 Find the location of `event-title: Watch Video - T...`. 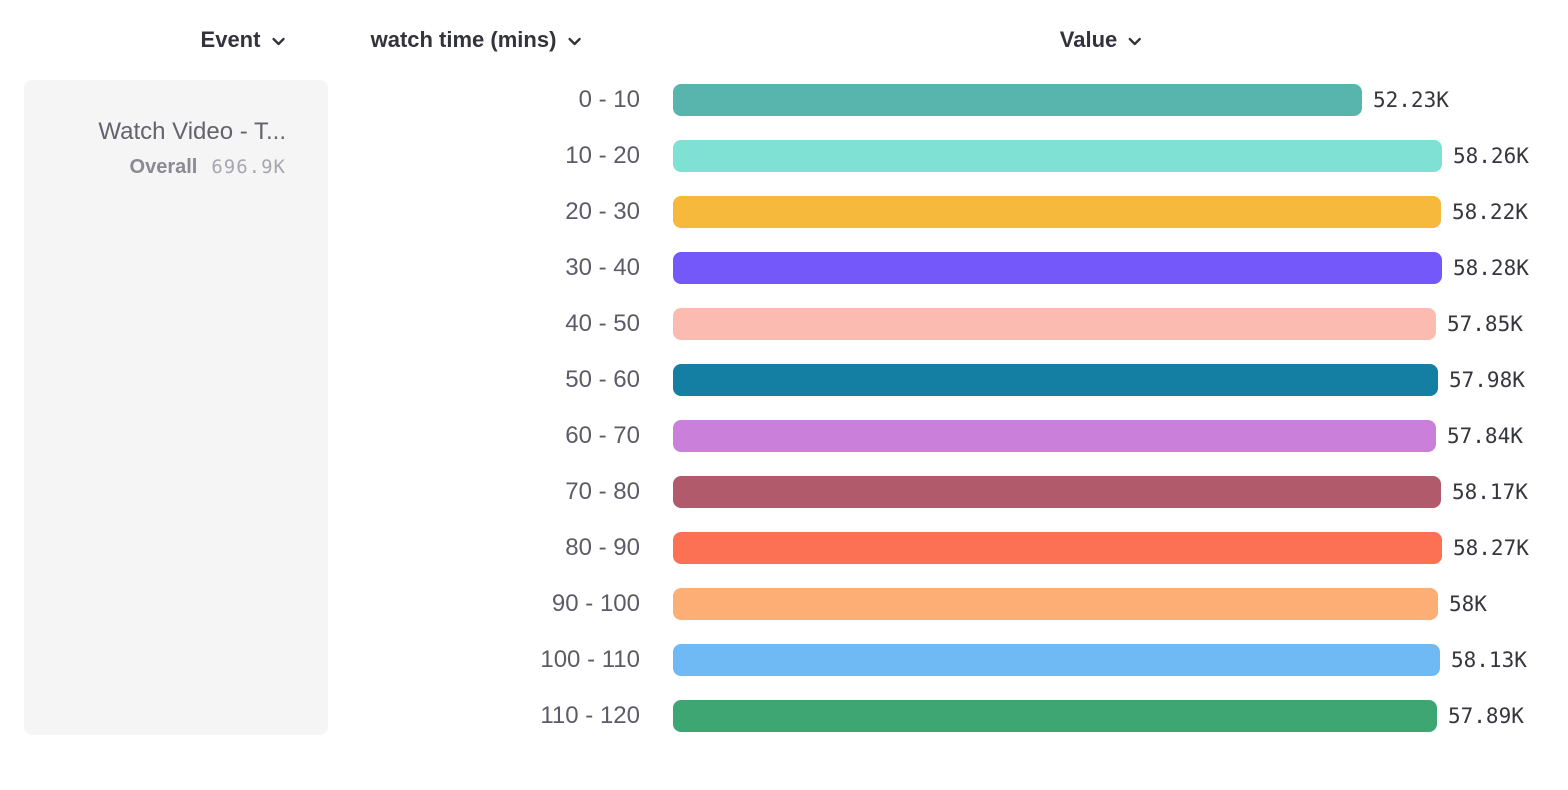

event-title: Watch Video - T... is located at coordinates (192, 131).